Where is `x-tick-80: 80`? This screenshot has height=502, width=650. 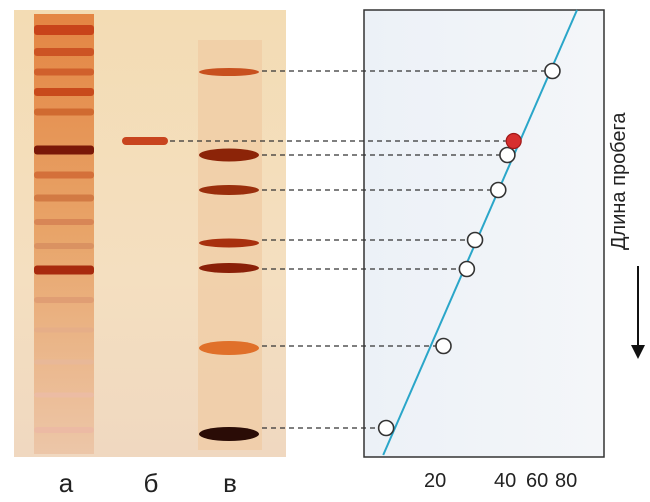 x-tick-80: 80 is located at coordinates (566, 481).